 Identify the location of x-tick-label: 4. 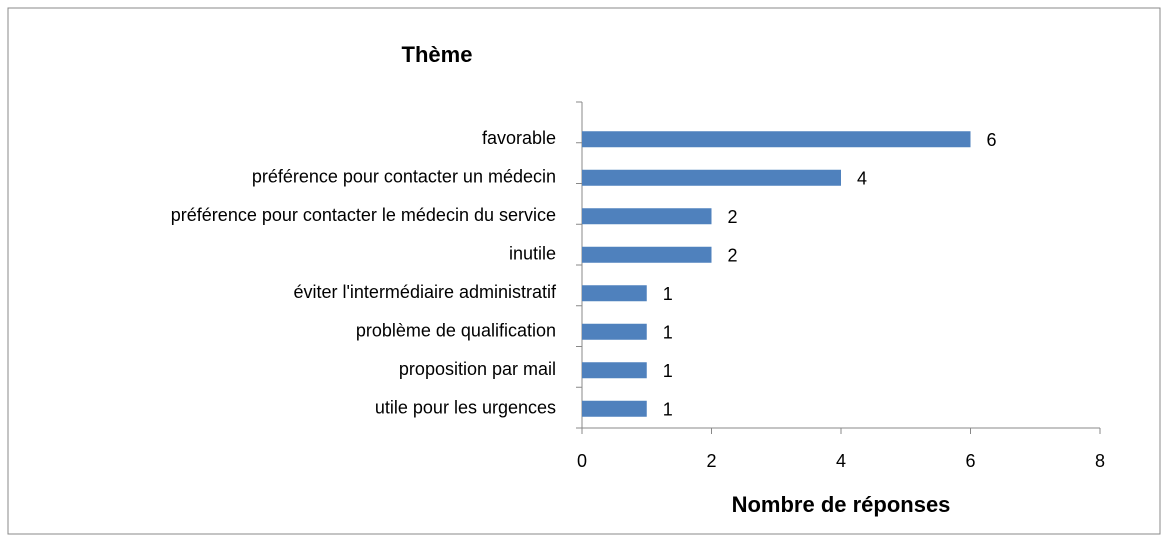
(841, 461).